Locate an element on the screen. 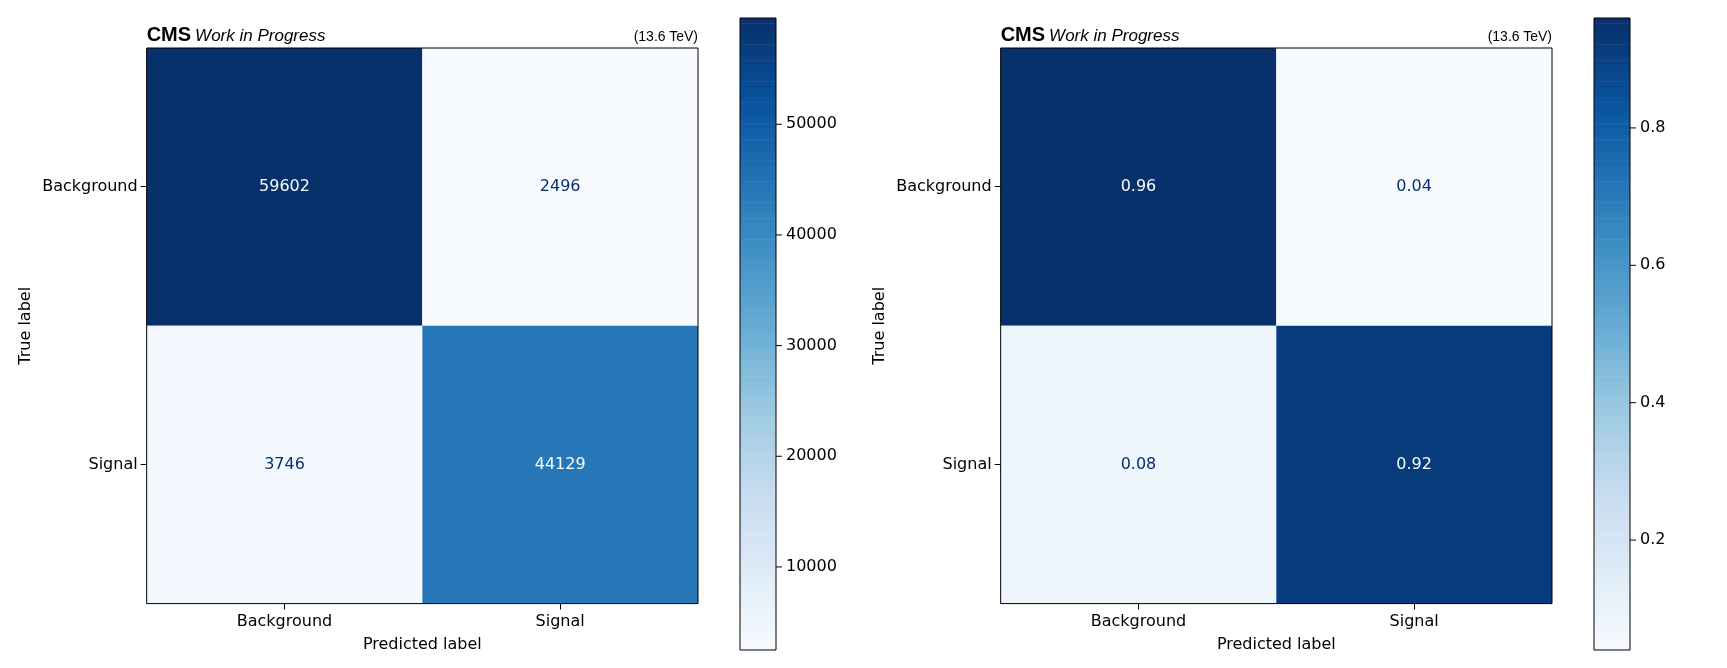 Image resolution: width=1727 pixels, height=668 pixels. data-label: 0.96 is located at coordinates (1138, 186).